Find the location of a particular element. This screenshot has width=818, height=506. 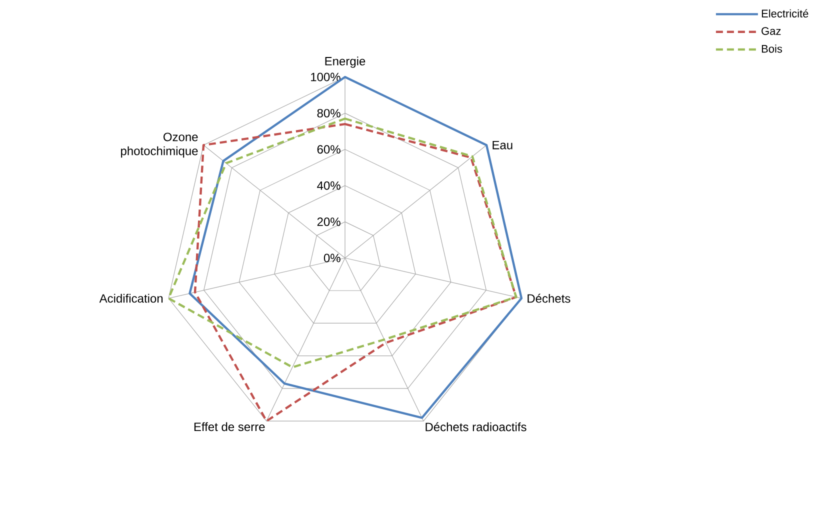

y-tick-label: 40% is located at coordinates (328, 185).